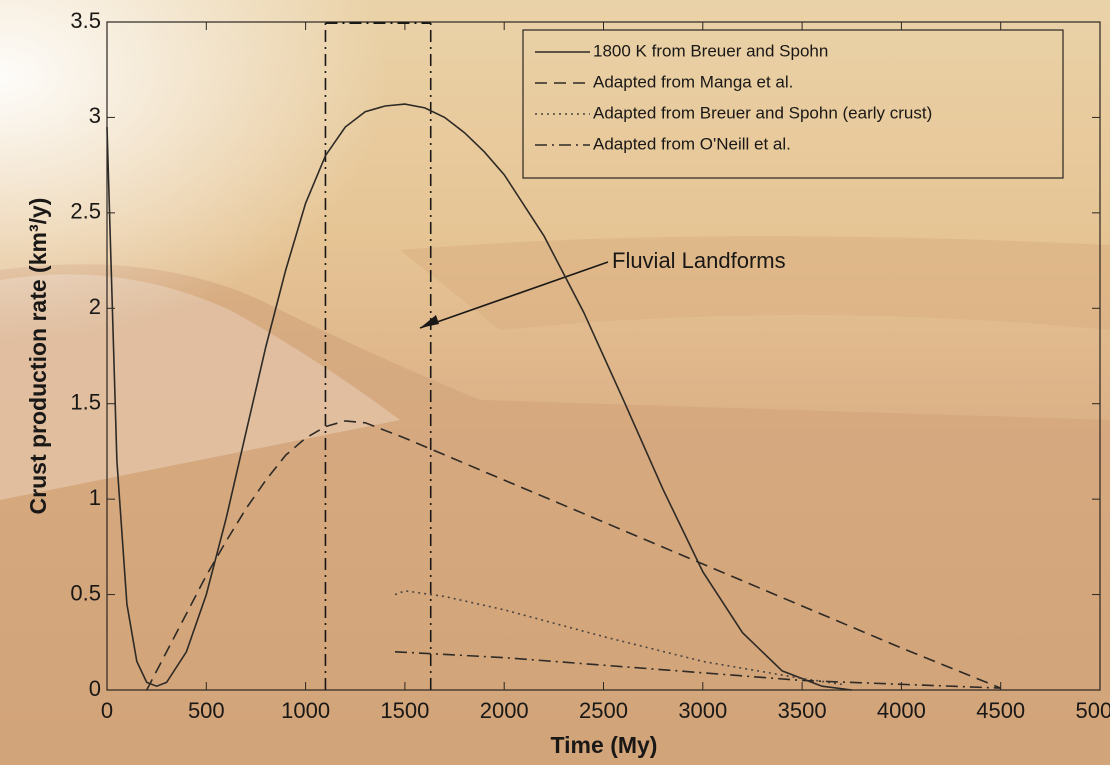 The width and height of the screenshot is (1110, 765). I want to click on x-tick-label: 0, so click(107, 710).